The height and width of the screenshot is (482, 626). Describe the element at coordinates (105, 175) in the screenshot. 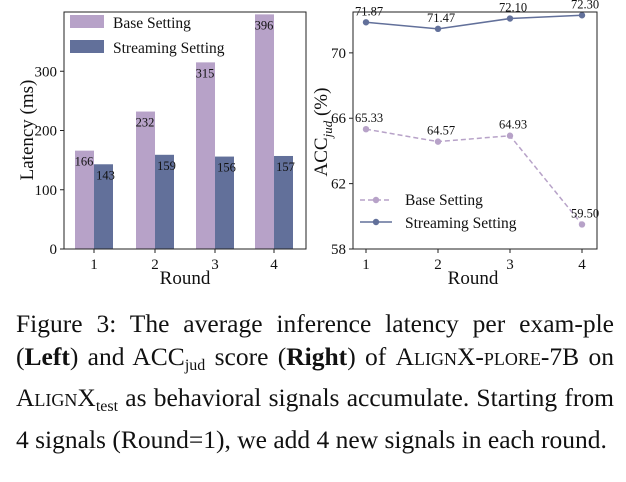

I see `bar-label-streaming-round-1: 143` at that location.